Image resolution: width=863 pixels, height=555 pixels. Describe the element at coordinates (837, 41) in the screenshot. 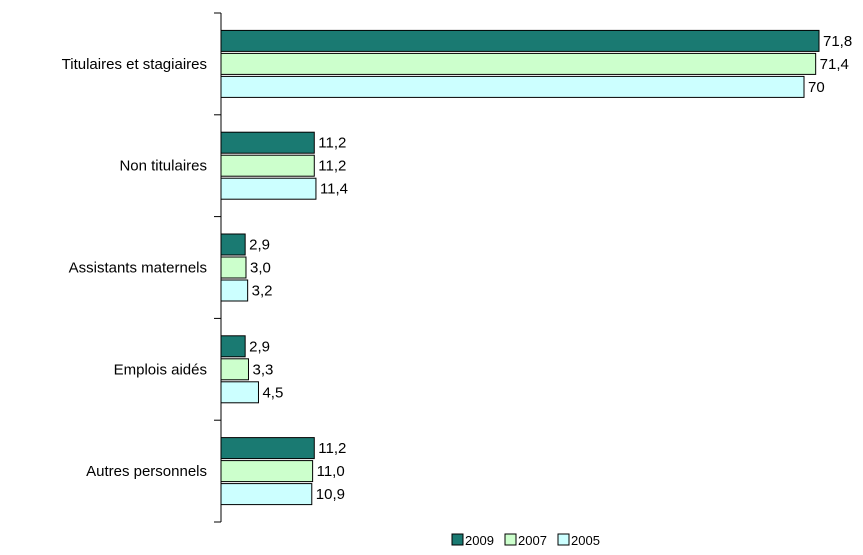

I see `value-label: 71,8` at that location.